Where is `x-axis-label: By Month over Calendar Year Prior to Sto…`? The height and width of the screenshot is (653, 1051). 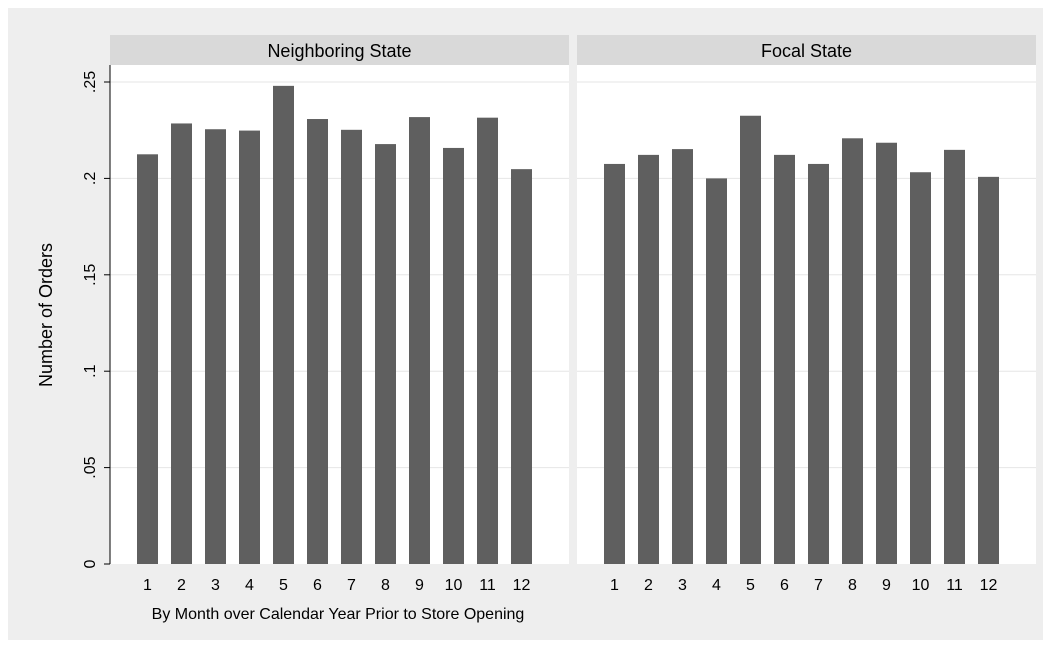
x-axis-label: By Month over Calendar Year Prior to Sto… is located at coordinates (338, 614).